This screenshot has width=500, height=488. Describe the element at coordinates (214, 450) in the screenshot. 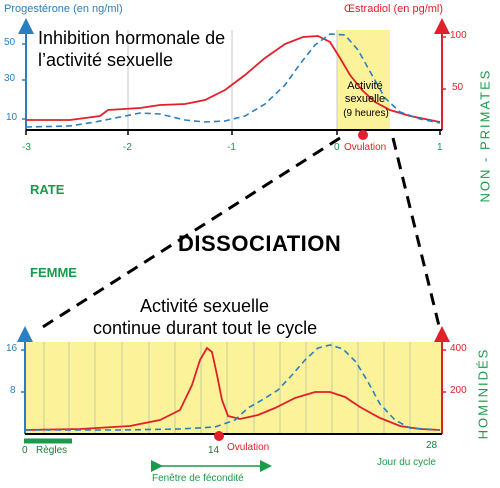

I see `bottom-x-tick-14: 14` at that location.